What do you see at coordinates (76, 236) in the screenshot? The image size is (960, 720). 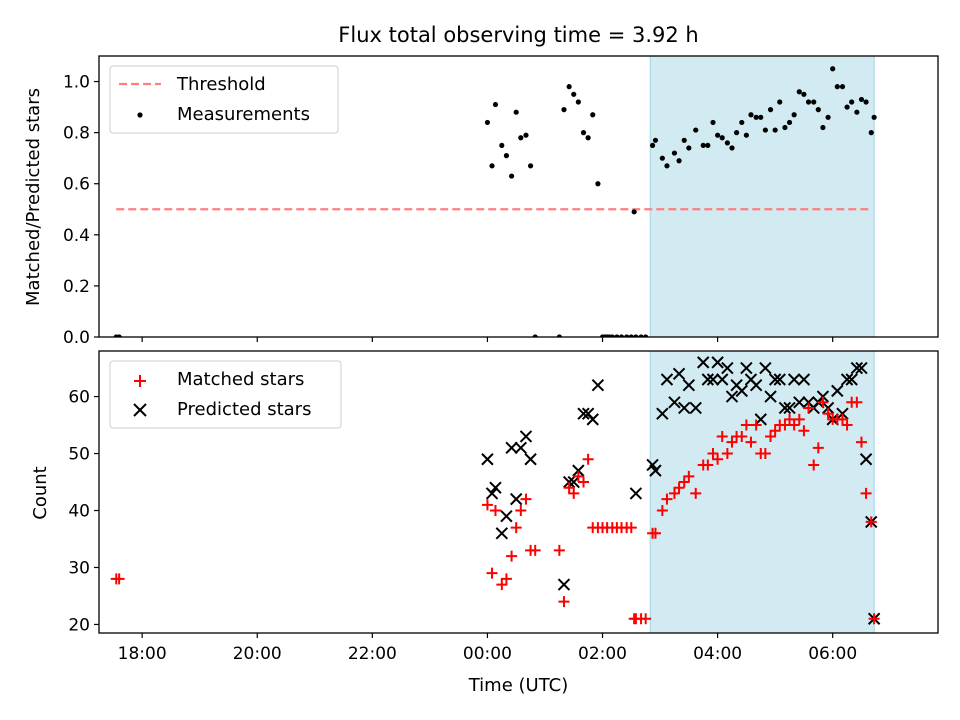 I see `y-tick-label: 0.4` at bounding box center [76, 236].